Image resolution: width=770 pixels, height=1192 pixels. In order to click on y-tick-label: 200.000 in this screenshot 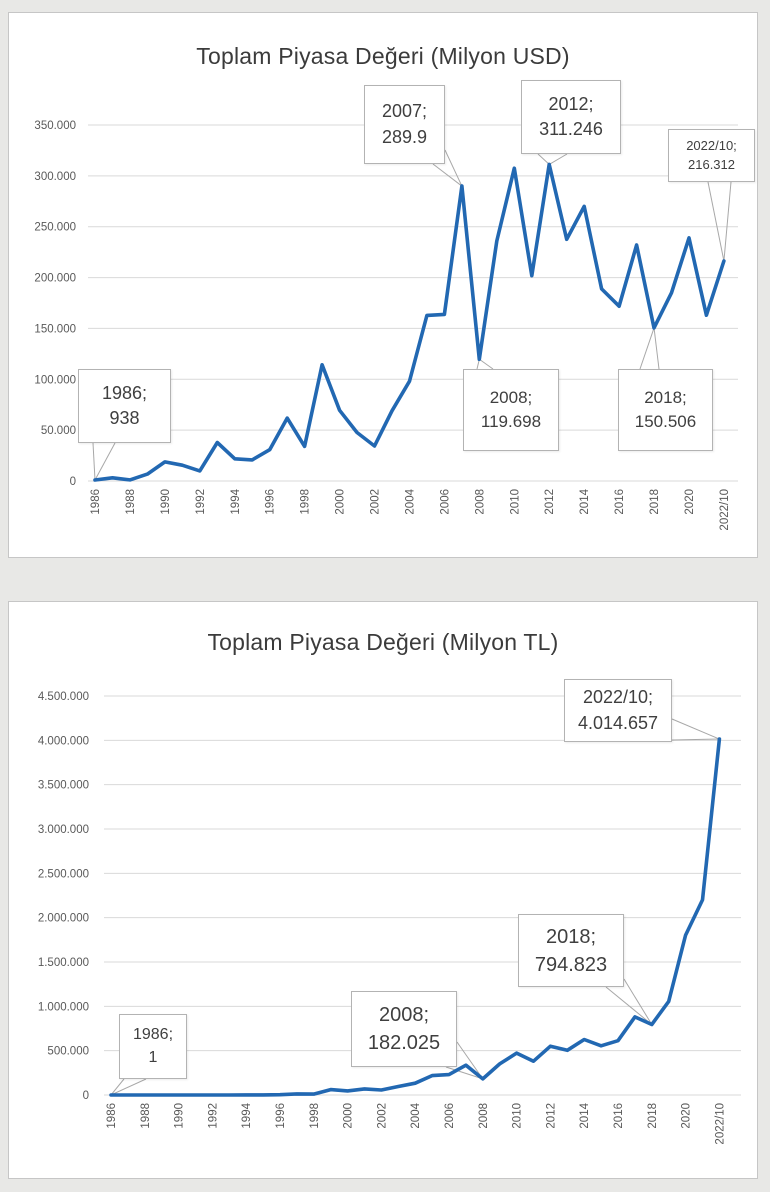, I will do `click(55, 279)`.